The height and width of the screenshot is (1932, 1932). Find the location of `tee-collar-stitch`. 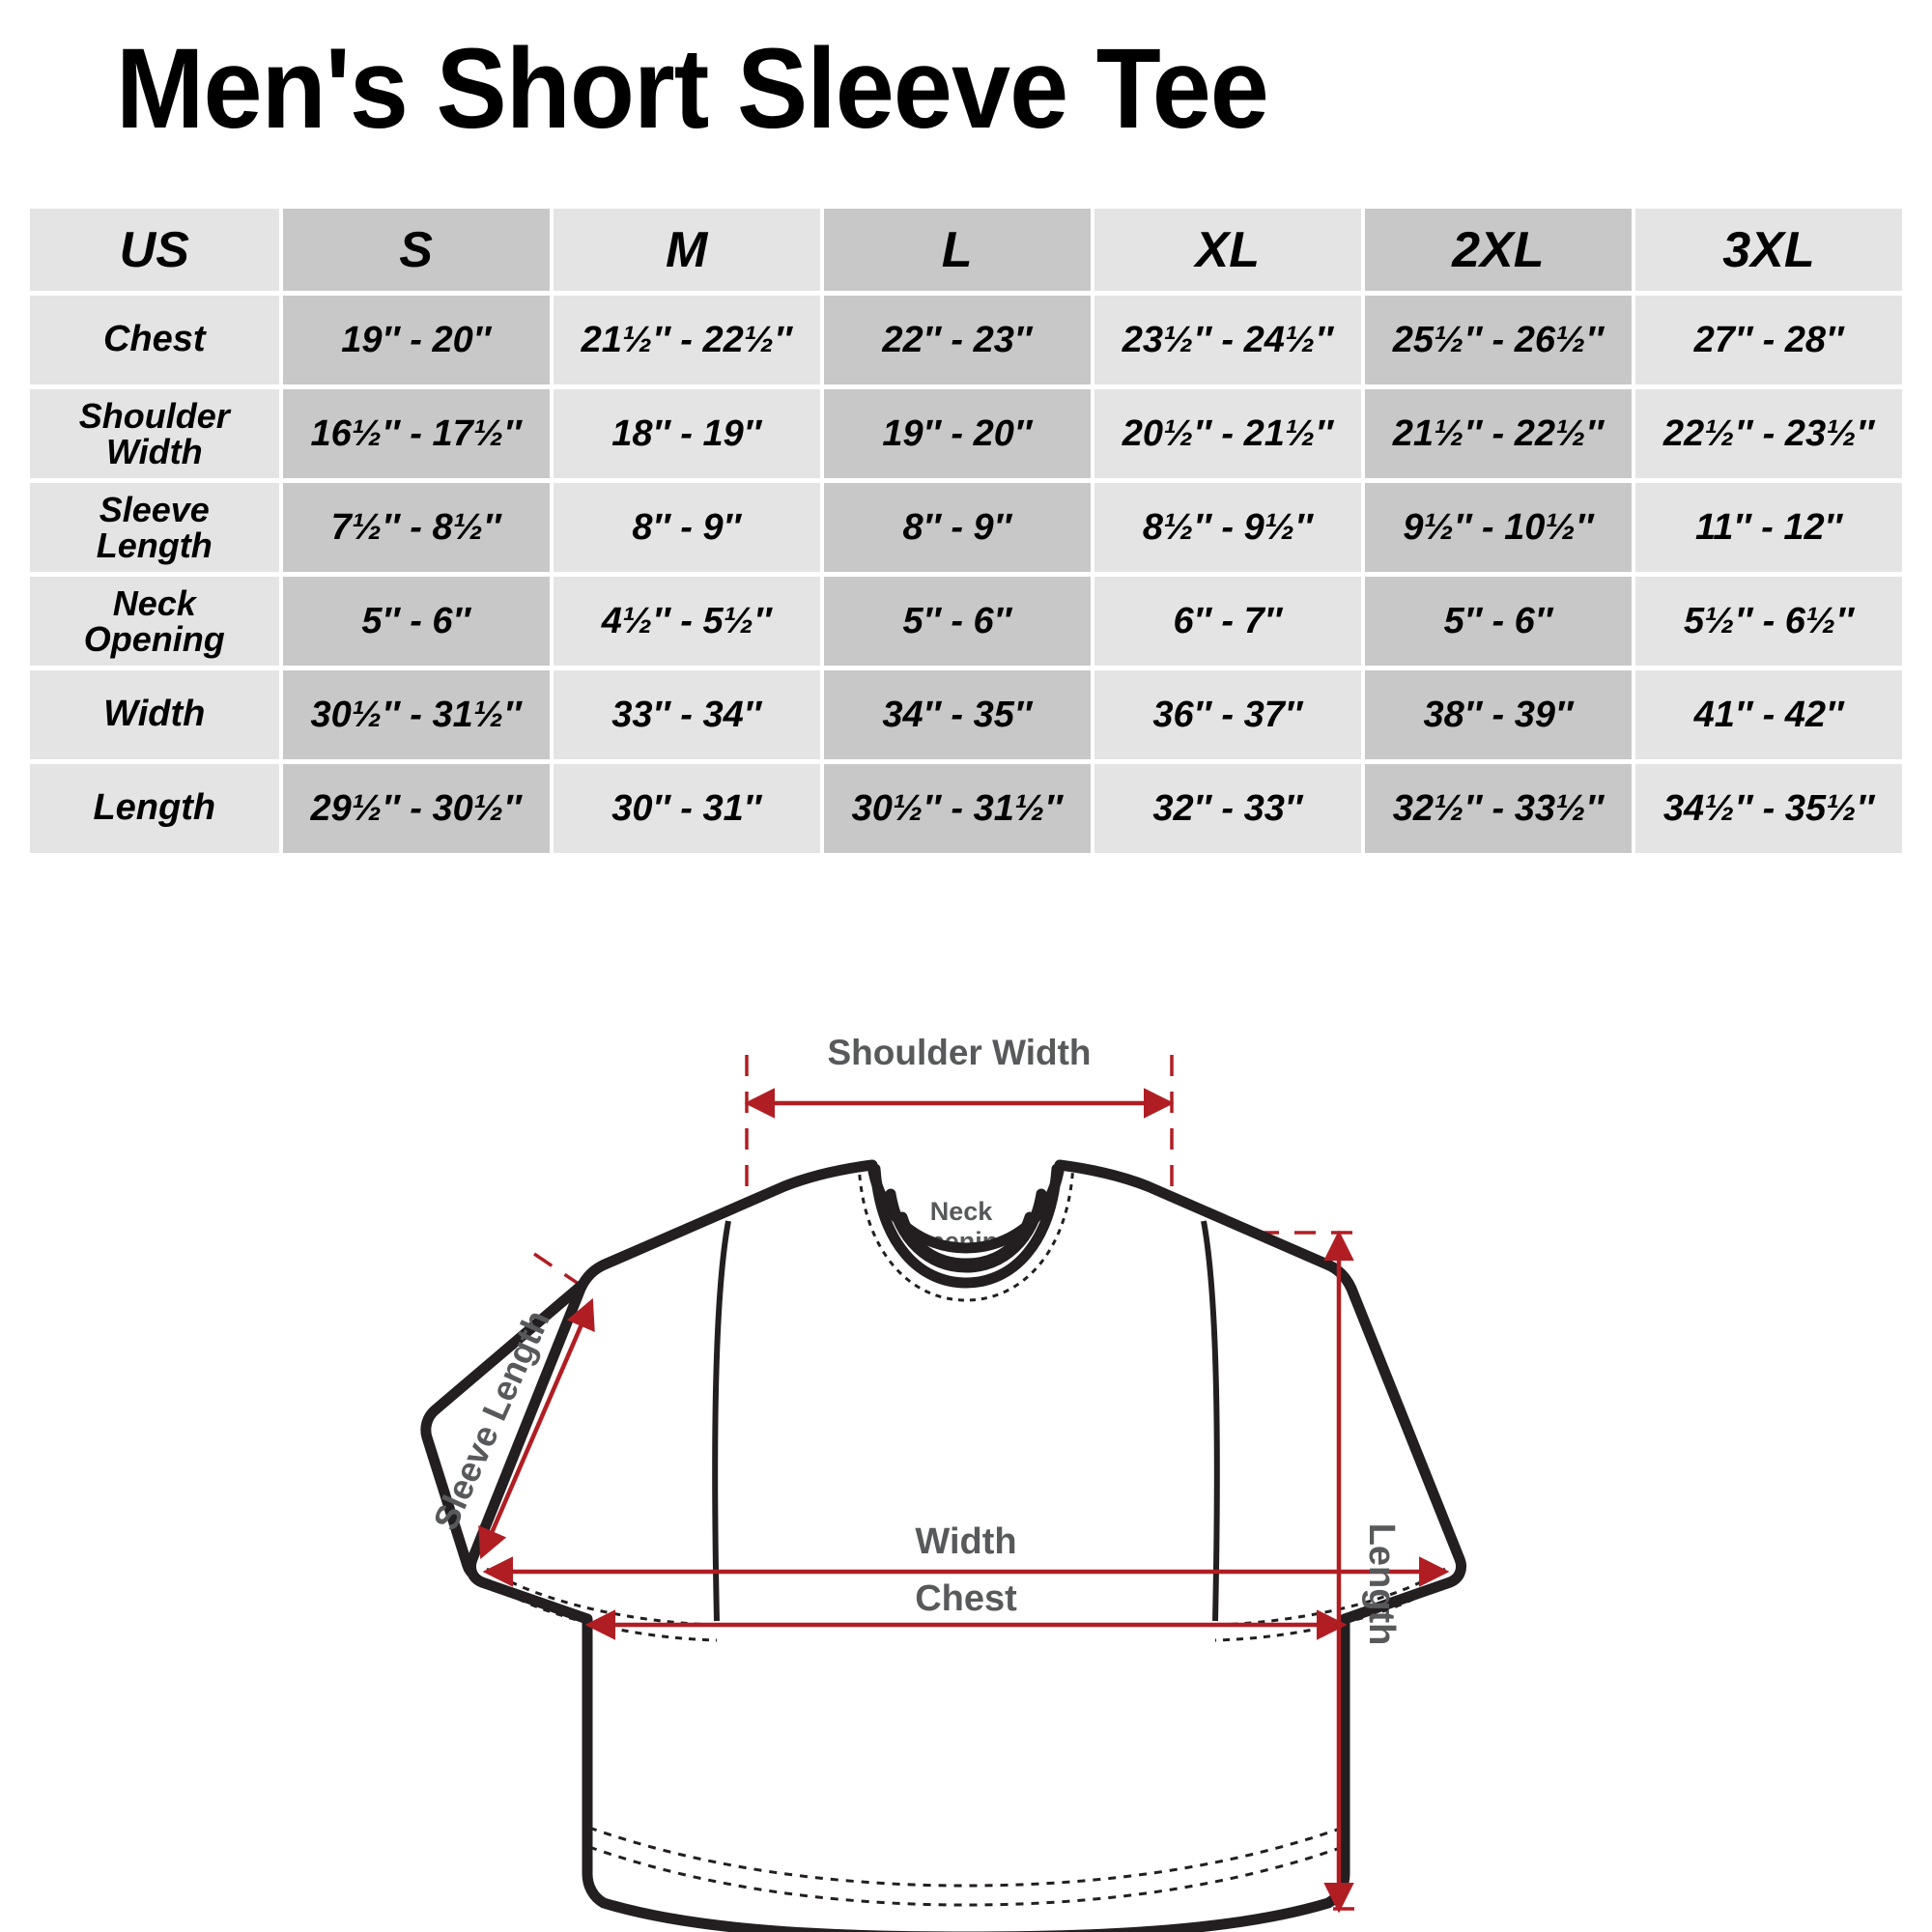

tee-collar-stitch is located at coordinates (966, 1232).